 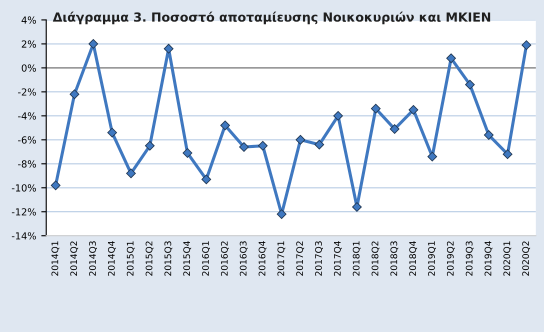 I want to click on x-tick-label: 2019Q4, so click(x=488, y=258).